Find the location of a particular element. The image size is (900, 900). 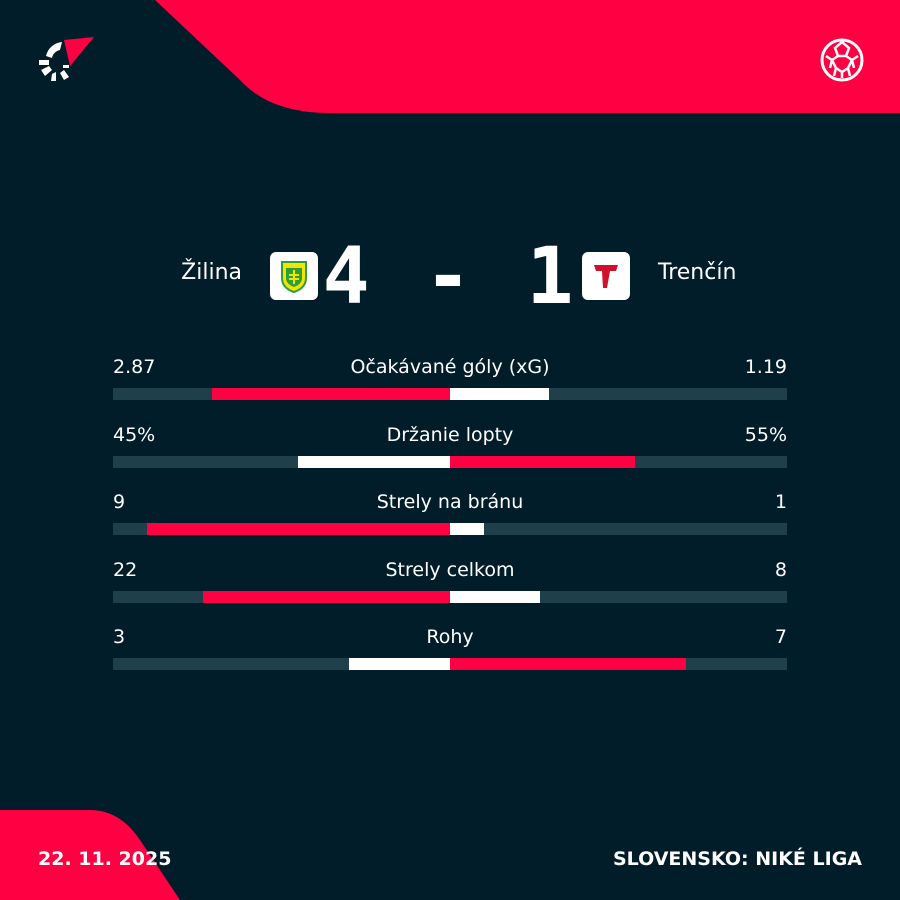

match-date: 22. 11. 2025 is located at coordinates (105, 859).